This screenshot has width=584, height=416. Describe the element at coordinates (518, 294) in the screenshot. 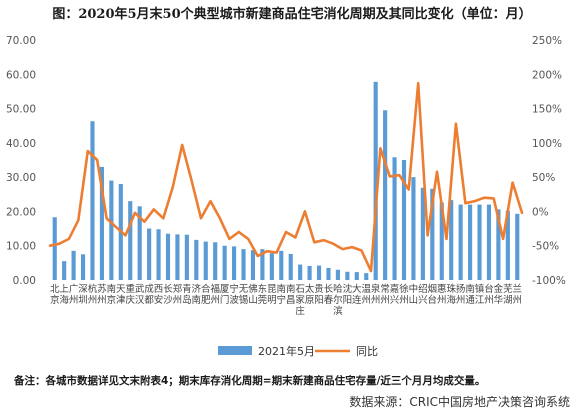

I see `x-tick-label: 兰州` at that location.